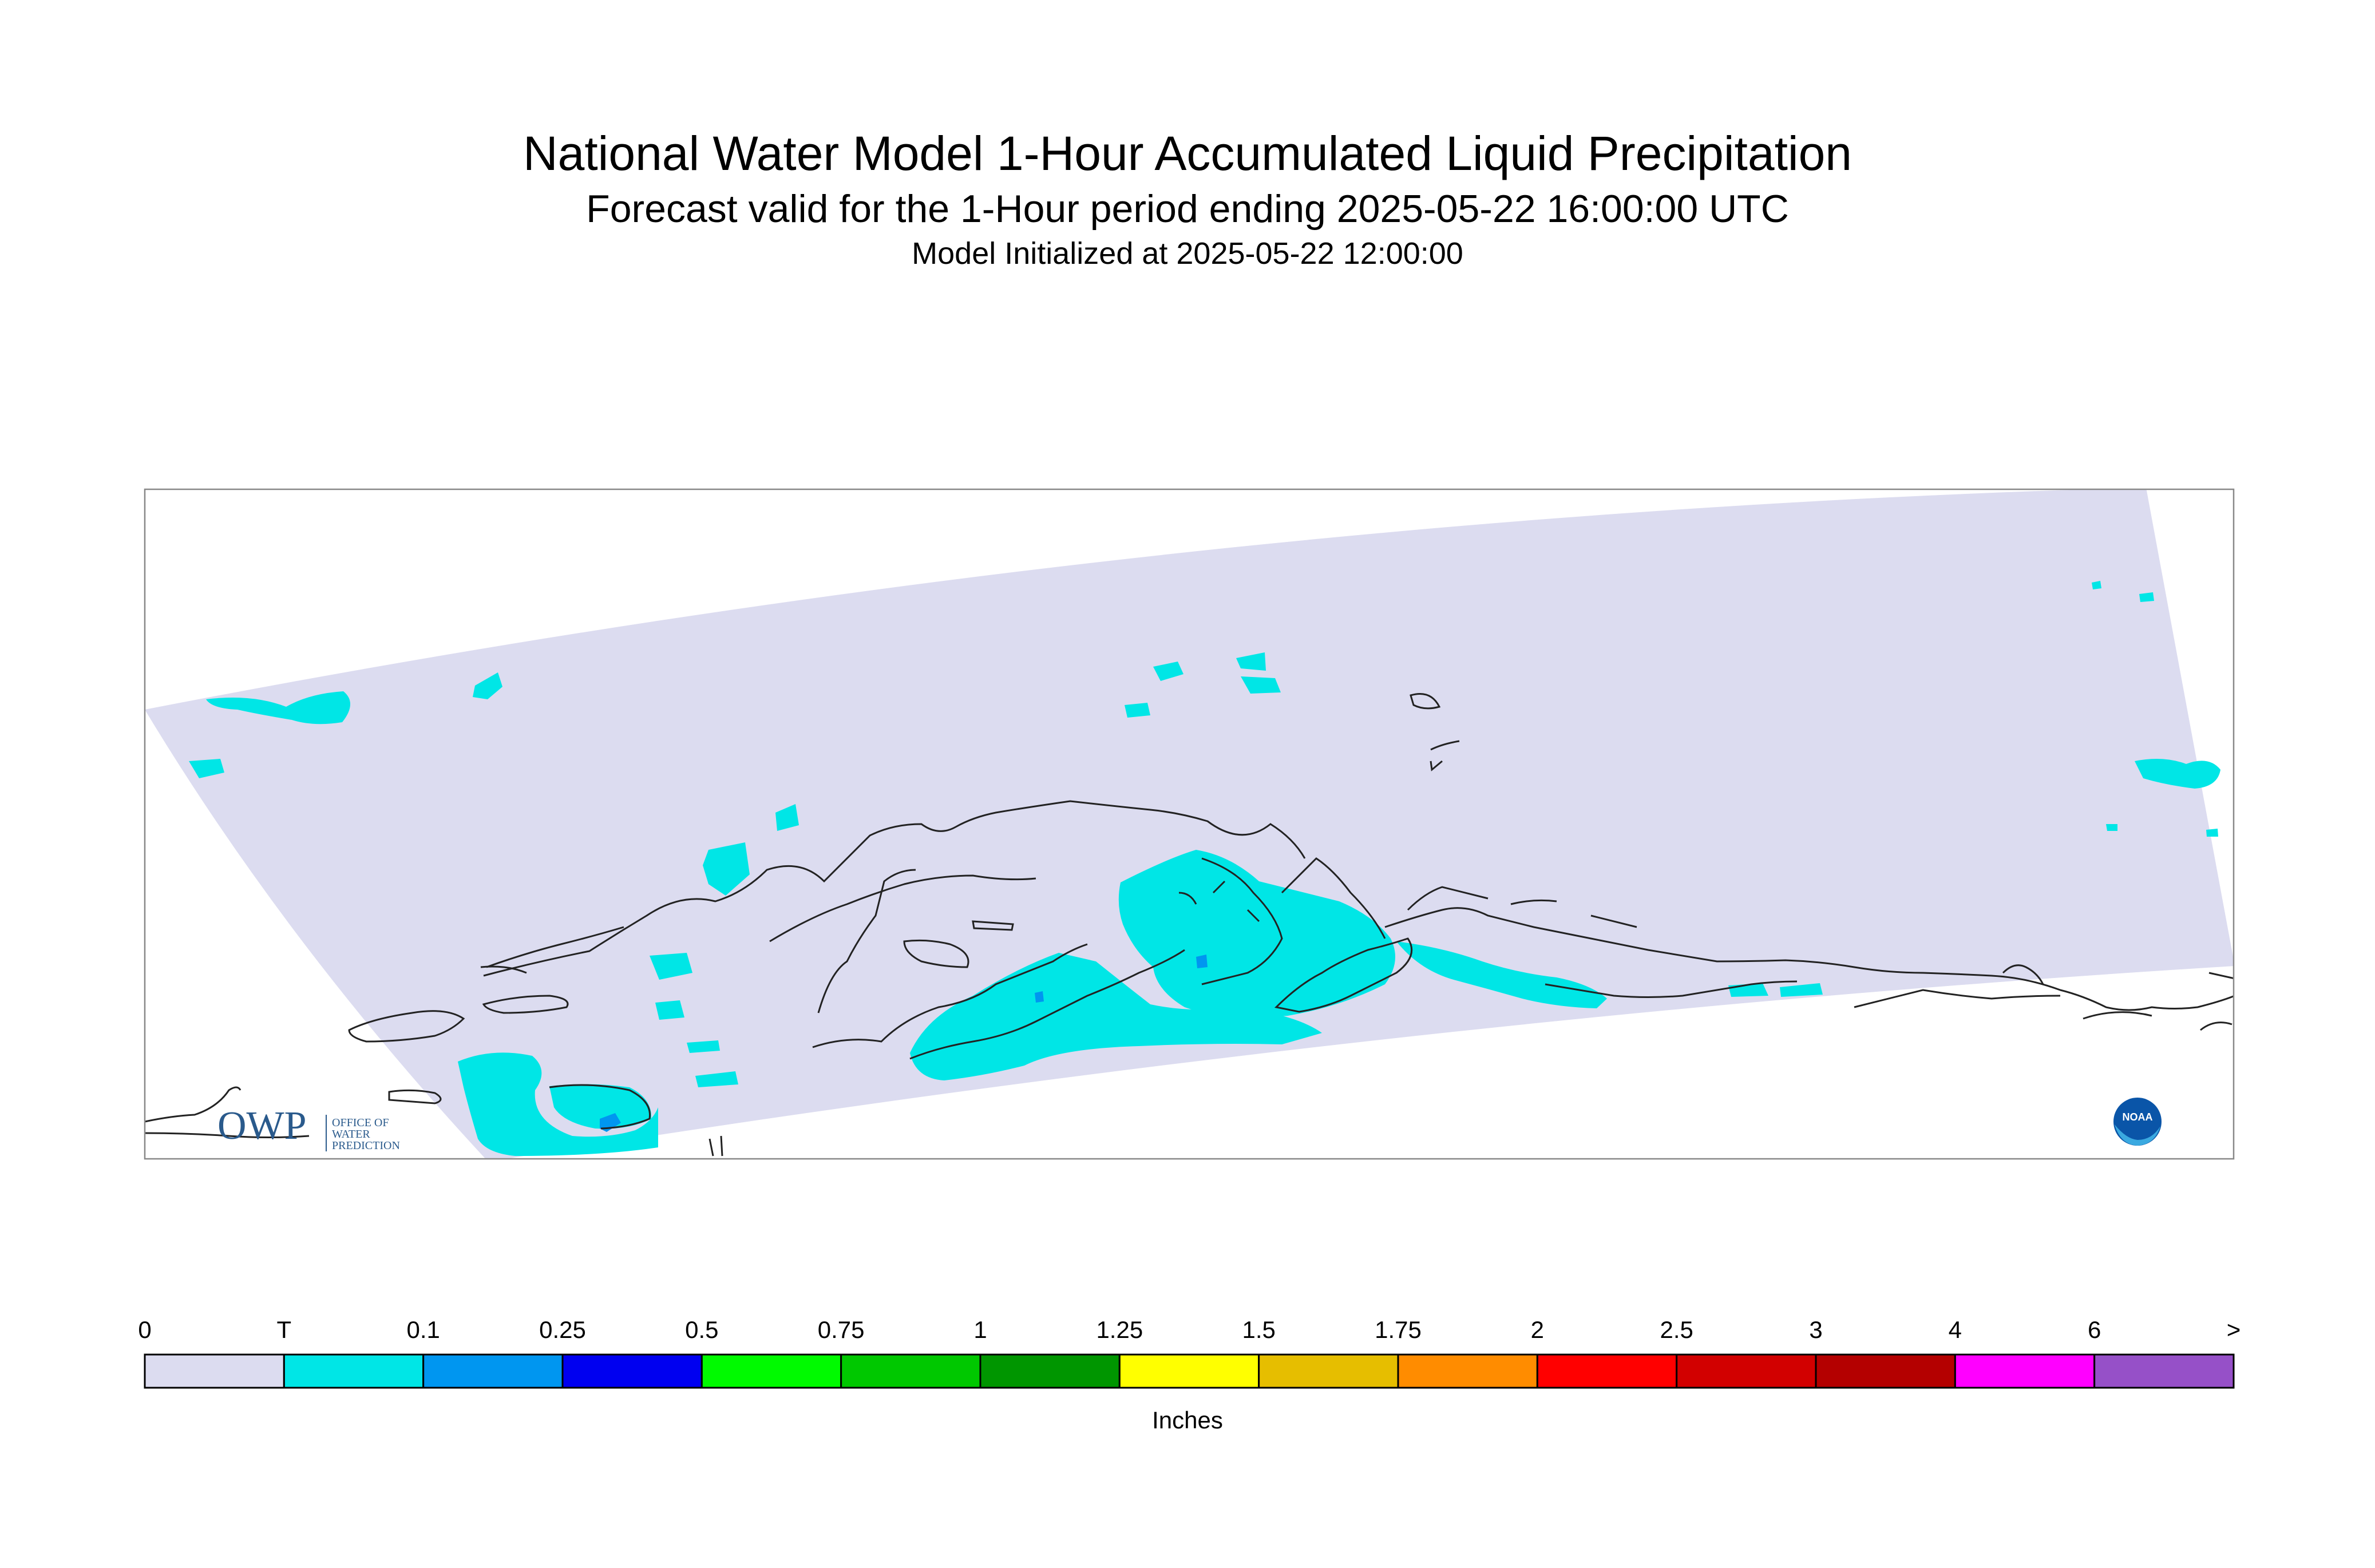 The width and height of the screenshot is (2375, 1568). Describe the element at coordinates (841, 1329) in the screenshot. I see `legend-label: 0.75` at that location.